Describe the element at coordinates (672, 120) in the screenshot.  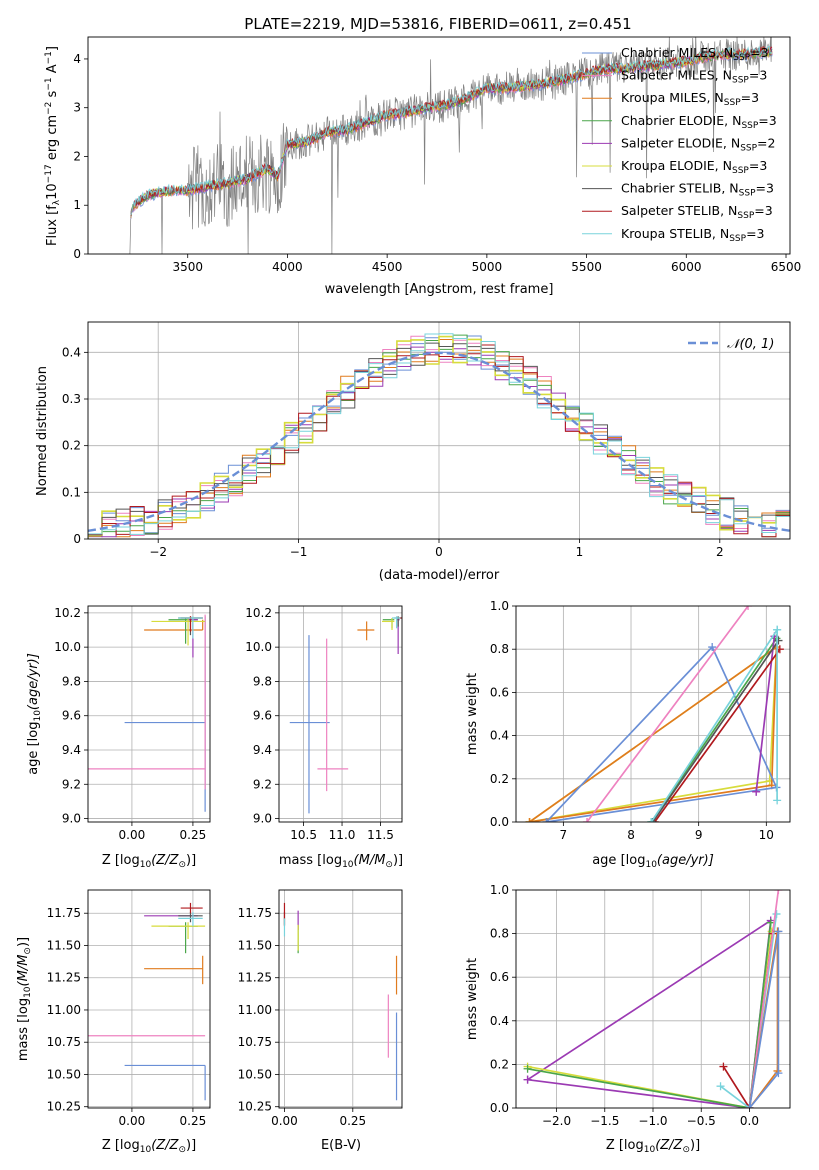
I see `legend-model: Chabrier ELODIE` at that location.